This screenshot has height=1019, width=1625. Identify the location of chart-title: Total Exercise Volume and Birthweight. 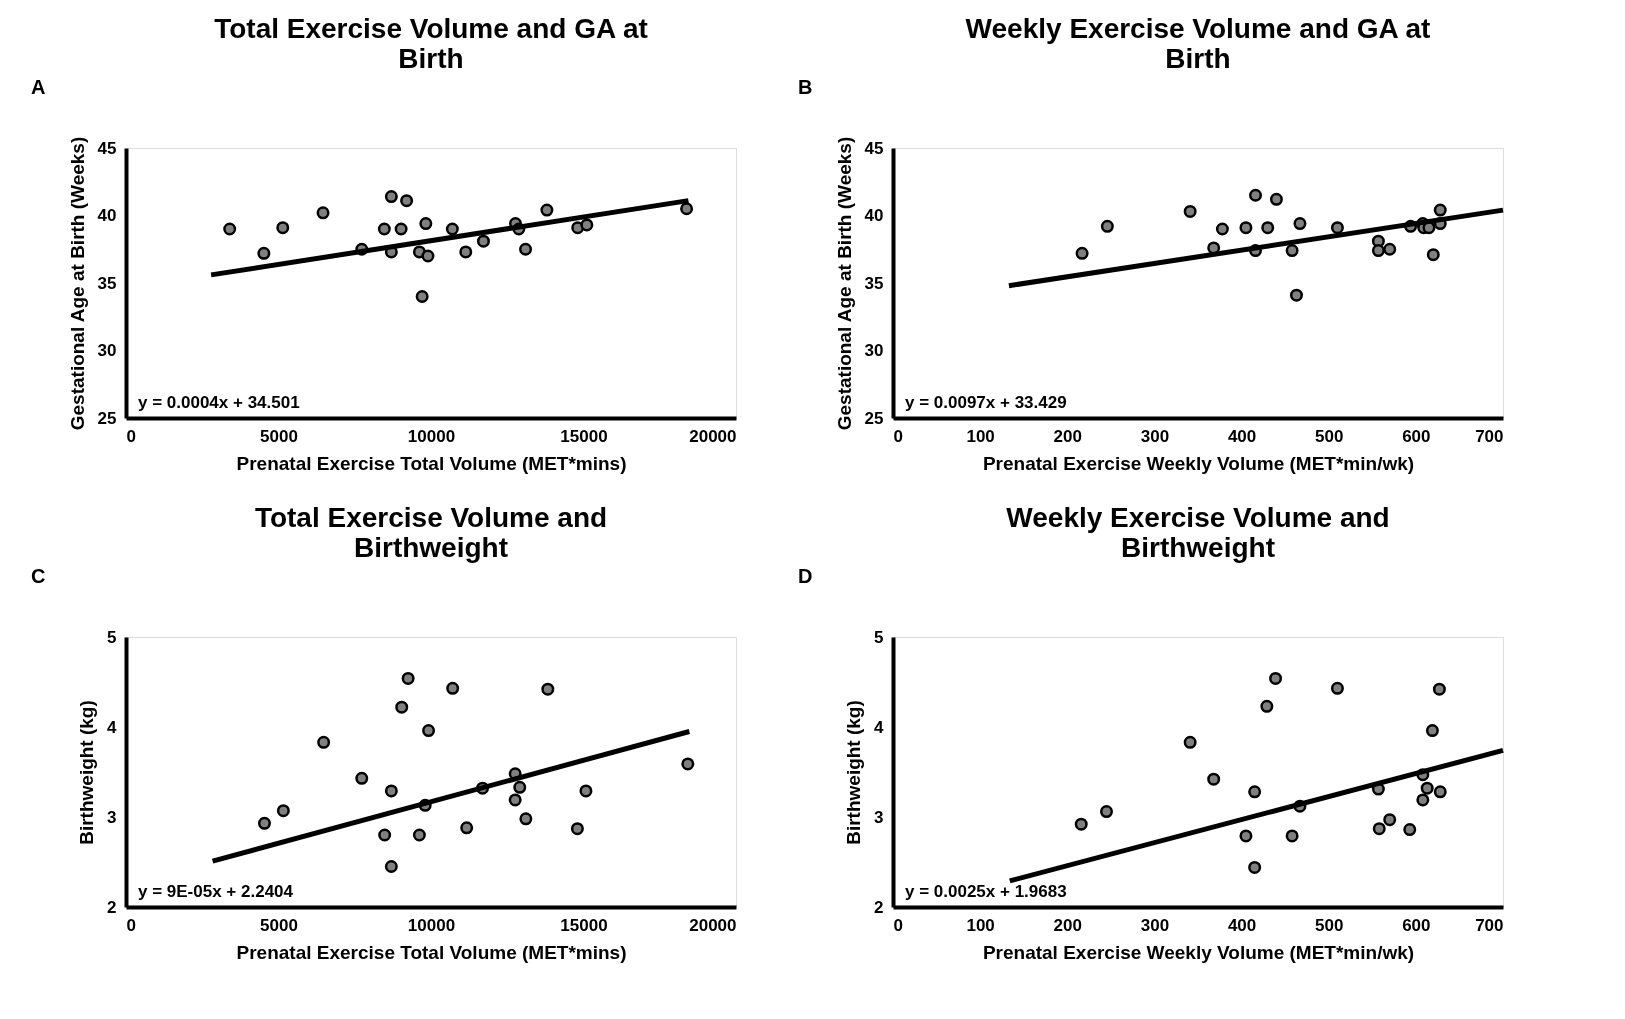
(431, 532).